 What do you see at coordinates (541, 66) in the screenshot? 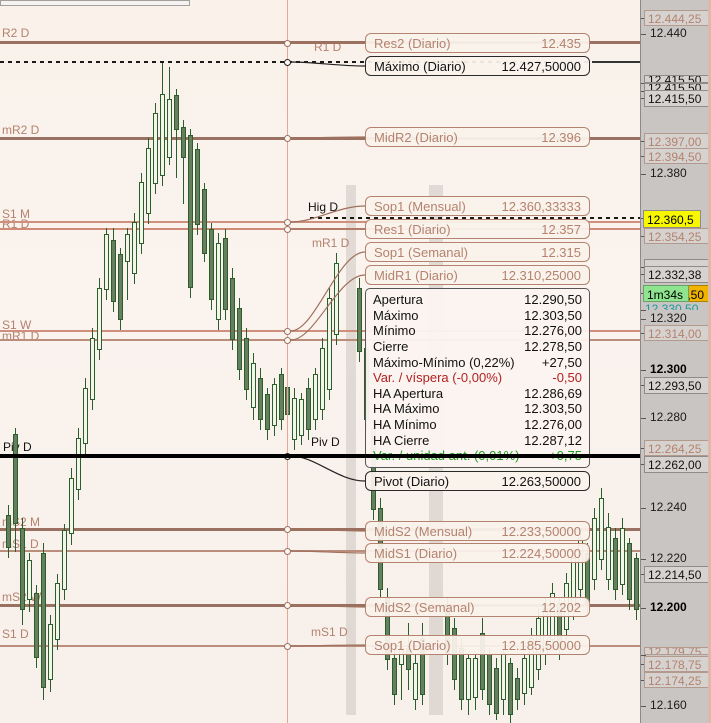
I see `level-value: 12.427,50000` at bounding box center [541, 66].